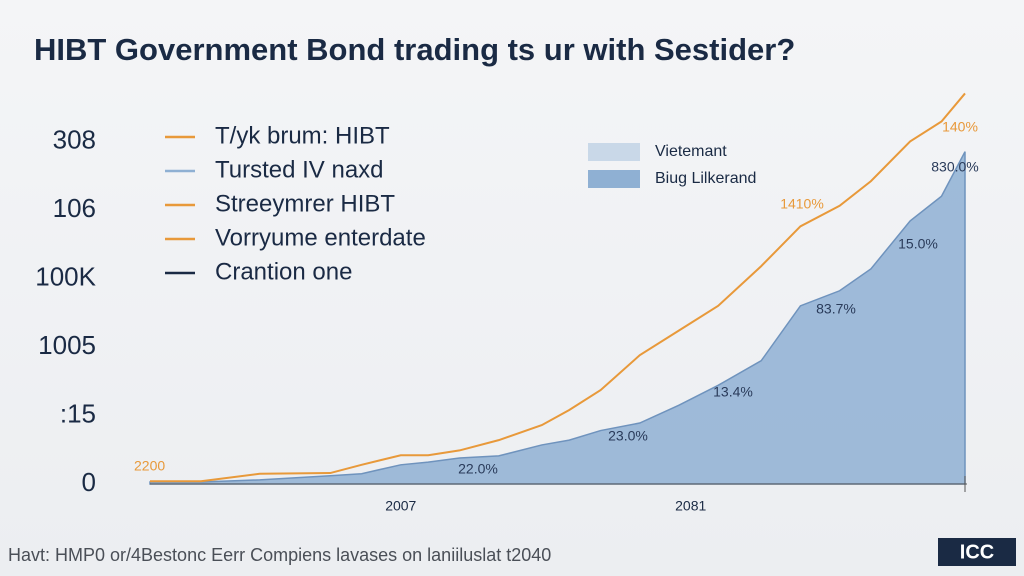 The width and height of the screenshot is (1024, 576). Describe the element at coordinates (67, 345) in the screenshot. I see `y-tick-label: 1005` at that location.